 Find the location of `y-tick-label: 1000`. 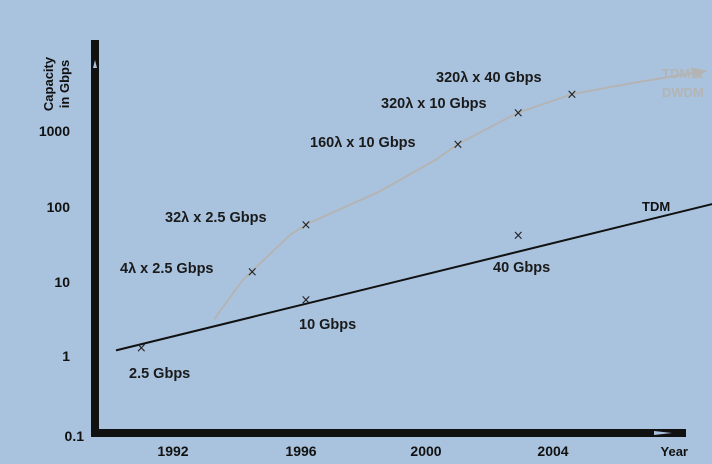

y-tick-label: 1000 is located at coordinates (54, 131).